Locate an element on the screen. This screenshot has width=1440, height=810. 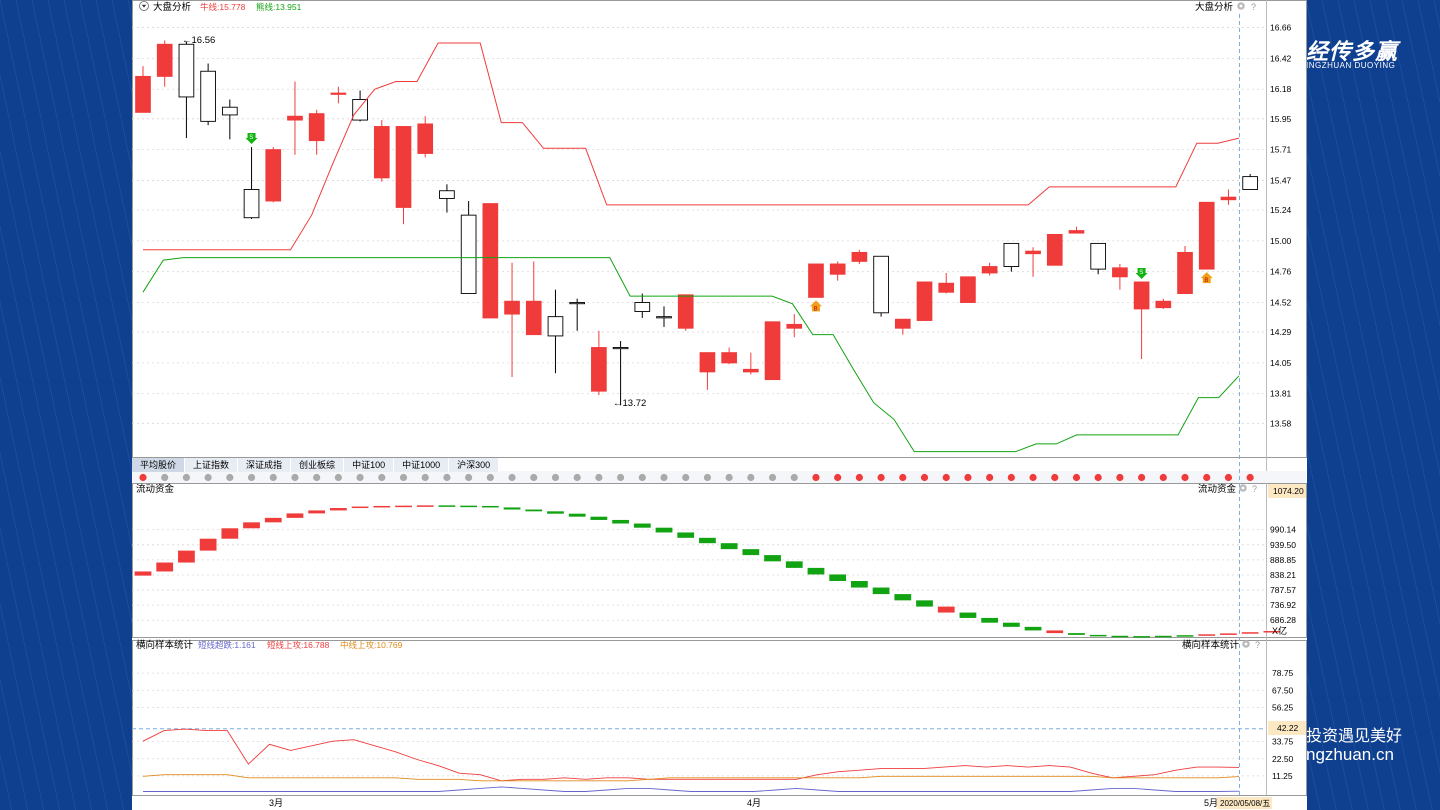
main-y-tick: 15.47 is located at coordinates (1281, 180).